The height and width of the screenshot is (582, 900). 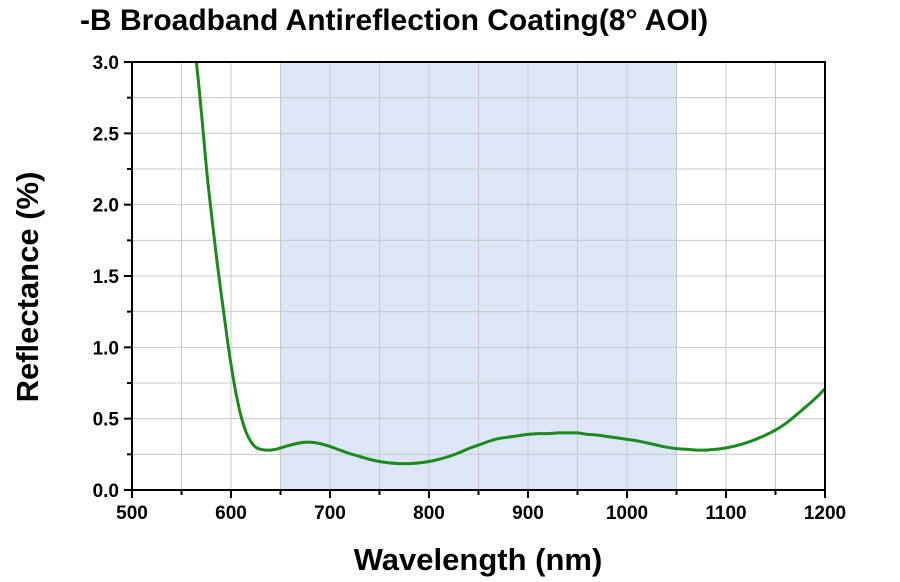 What do you see at coordinates (627, 513) in the screenshot?
I see `x-tick-label: 1000` at bounding box center [627, 513].